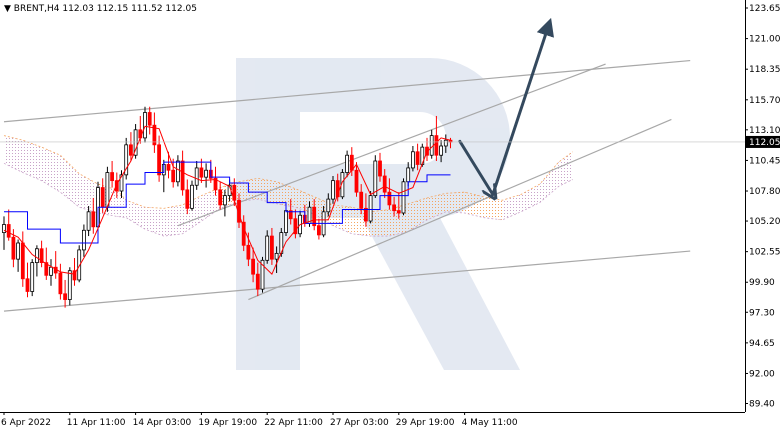  What do you see at coordinates (36, 9) in the screenshot?
I see `symbol-label: BRENT,H4` at bounding box center [36, 9].